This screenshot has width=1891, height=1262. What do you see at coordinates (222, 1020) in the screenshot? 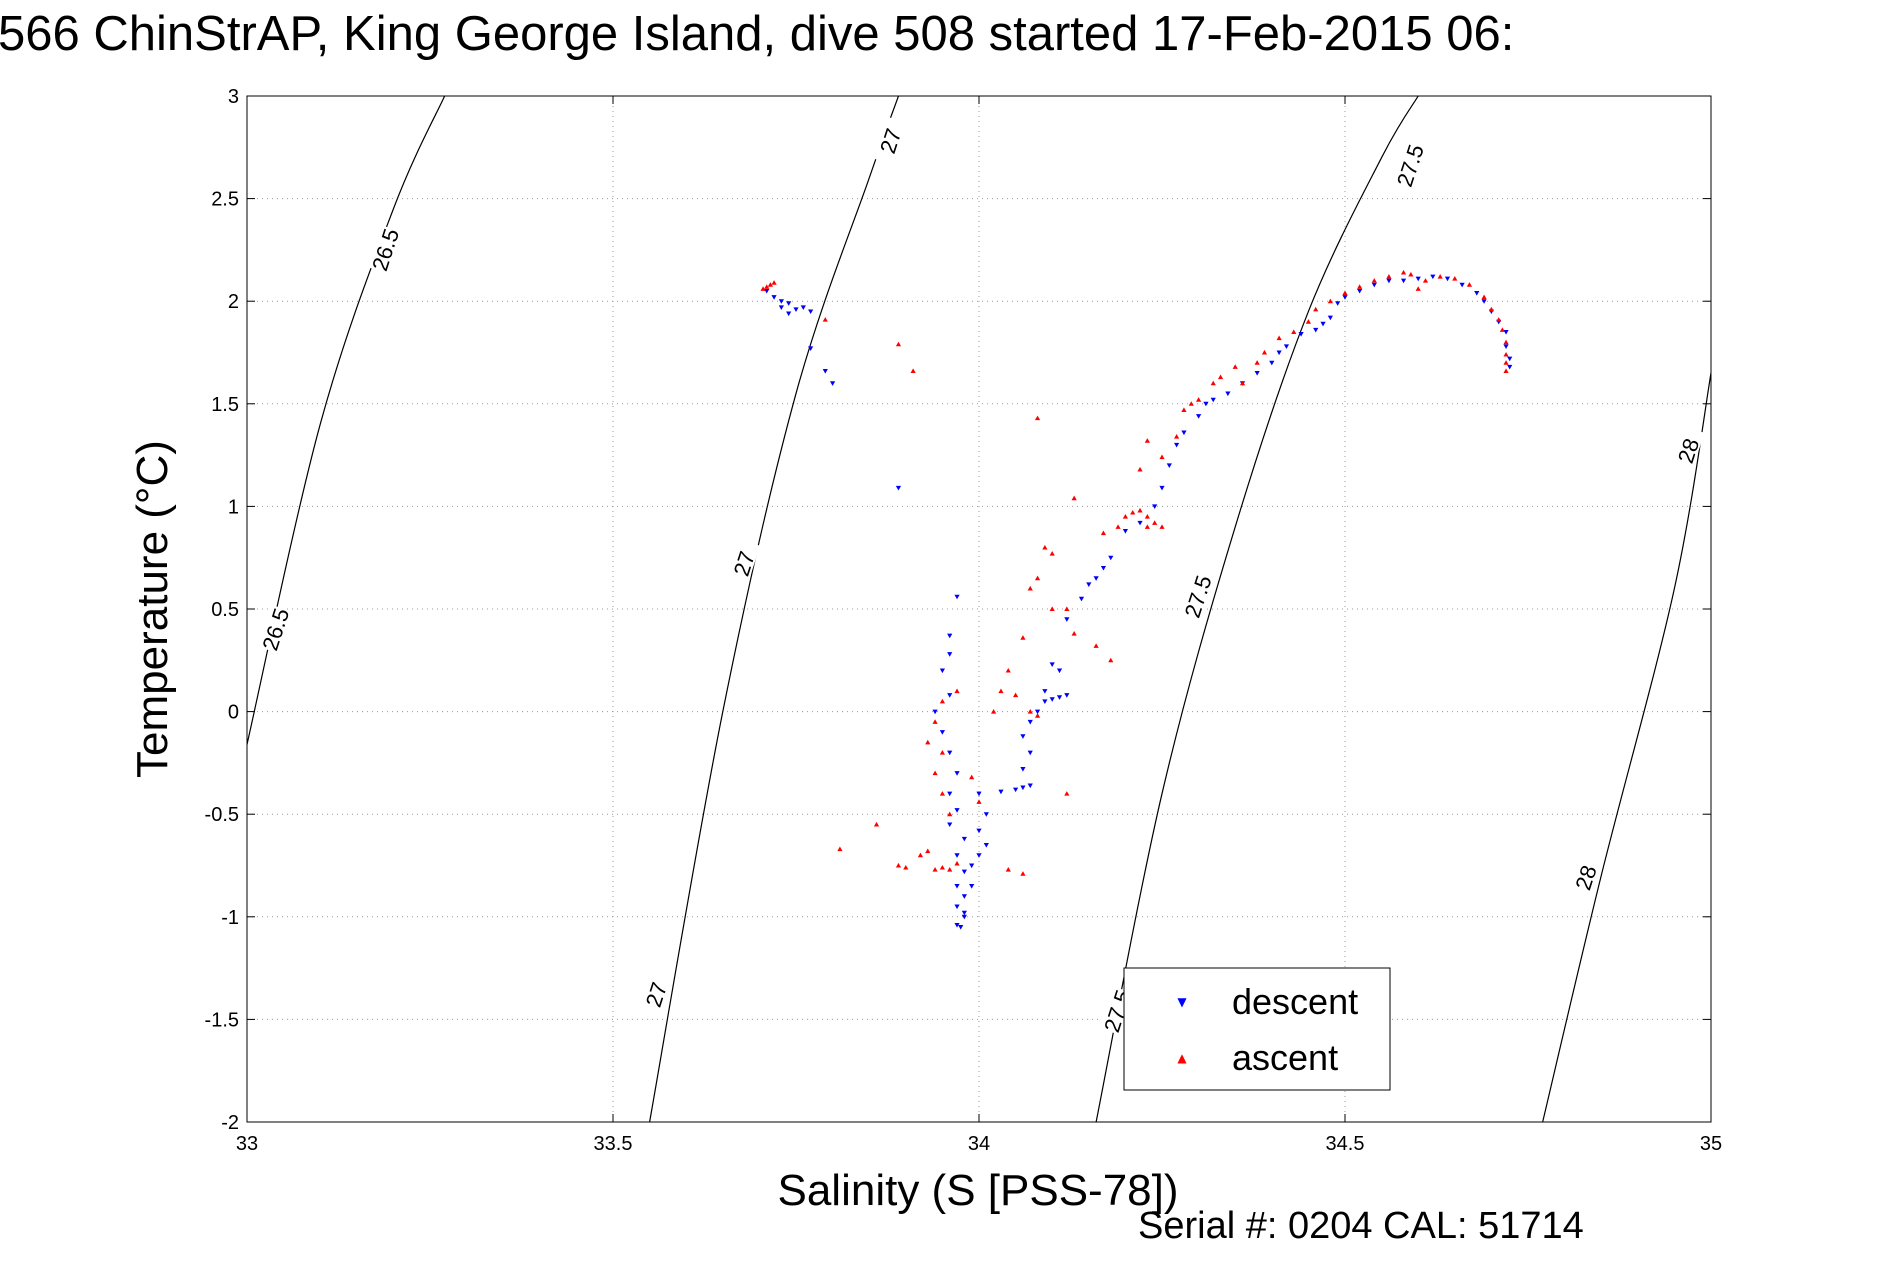
I see `y-tick-label: -1.5` at bounding box center [222, 1020].